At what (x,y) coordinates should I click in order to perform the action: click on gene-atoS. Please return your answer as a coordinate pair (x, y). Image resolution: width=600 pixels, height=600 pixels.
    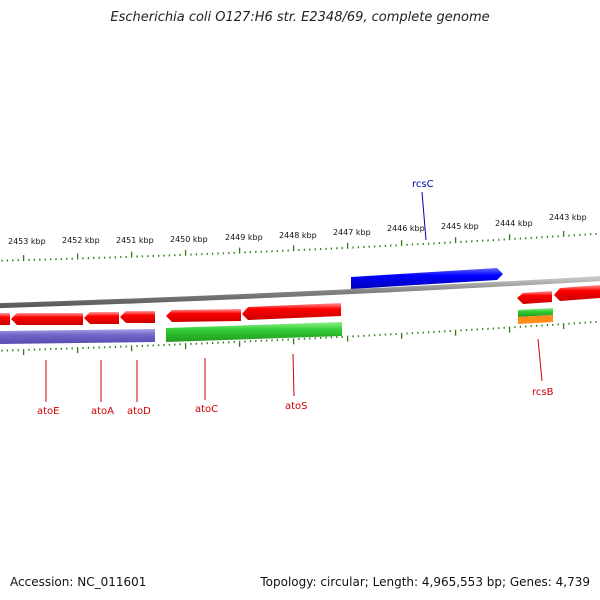
    Looking at the image, I should click on (291, 311).